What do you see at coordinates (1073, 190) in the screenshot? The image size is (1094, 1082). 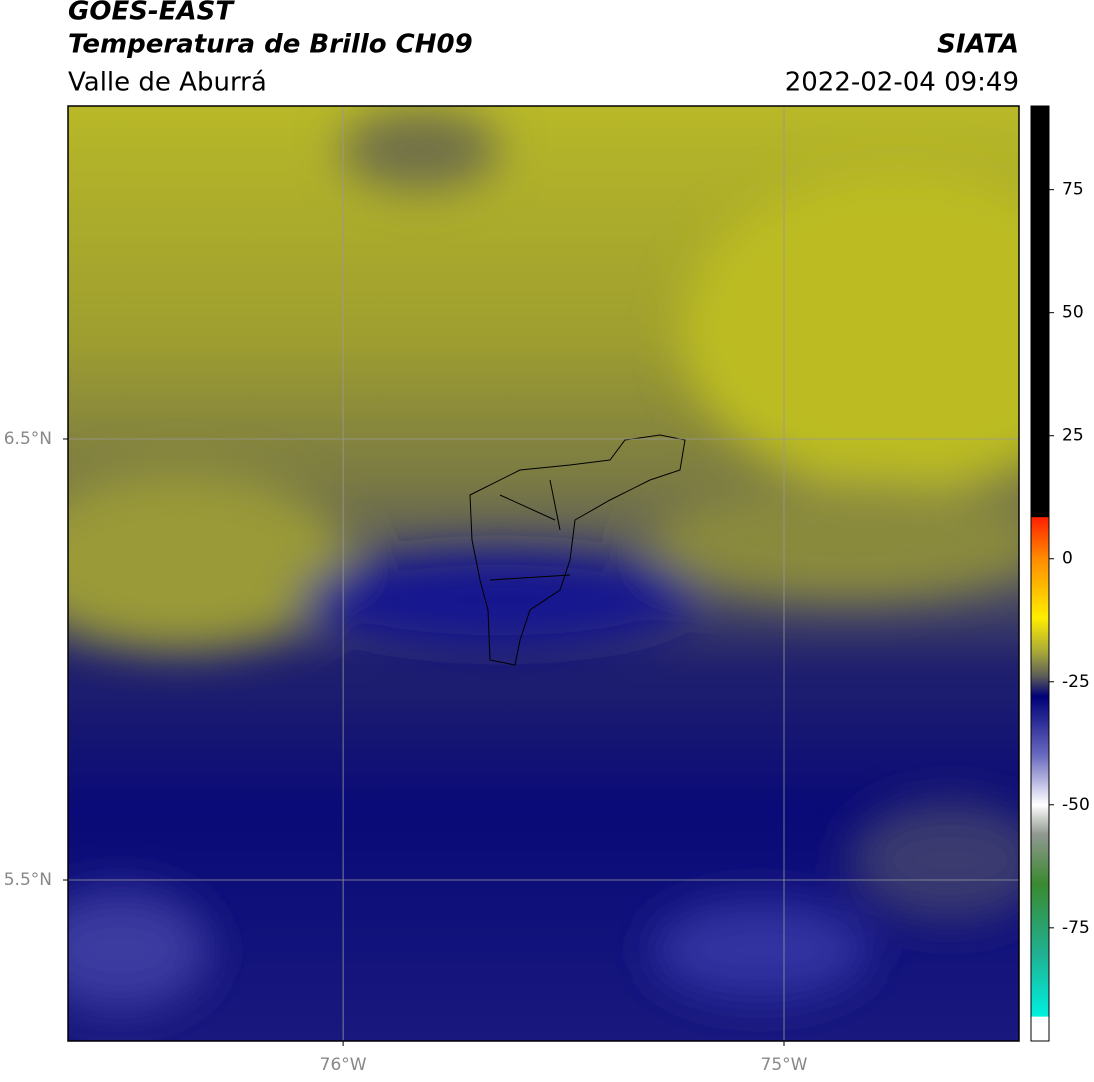 I see `colorbar-tick-label: 75` at bounding box center [1073, 190].